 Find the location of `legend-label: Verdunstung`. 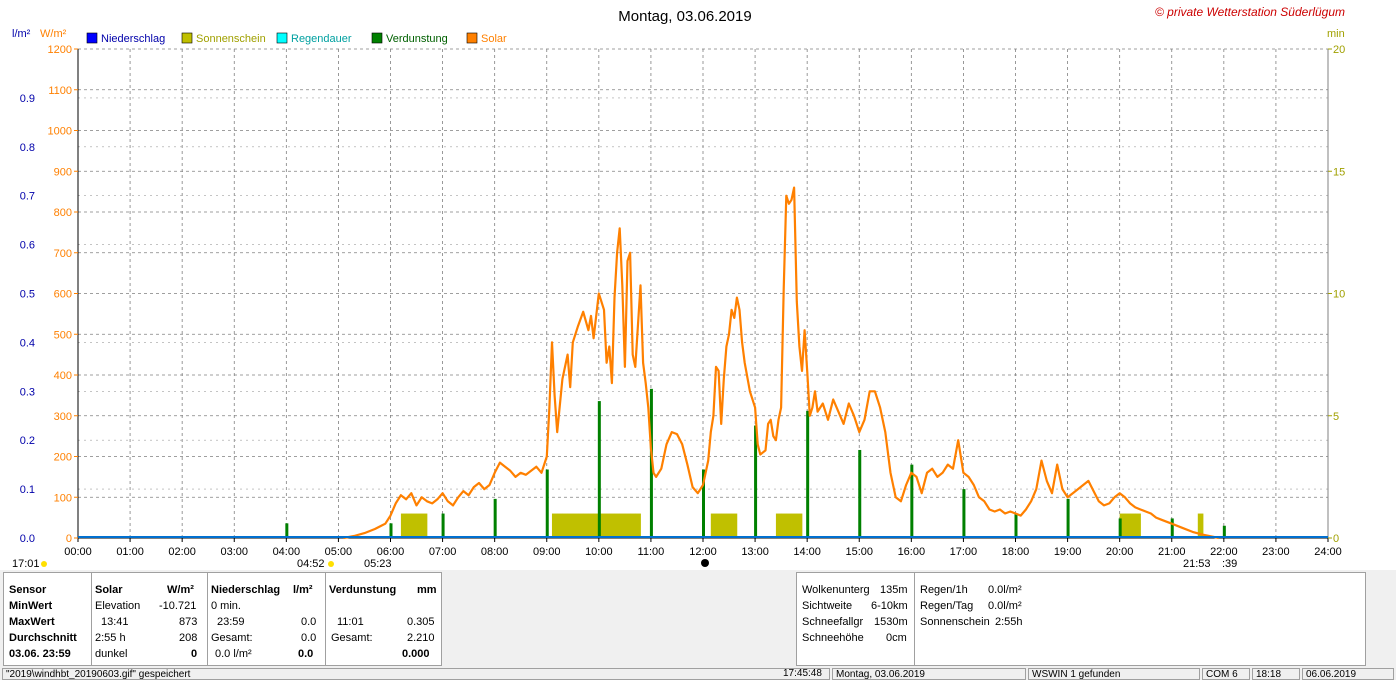

legend-label: Verdunstung is located at coordinates (417, 39).